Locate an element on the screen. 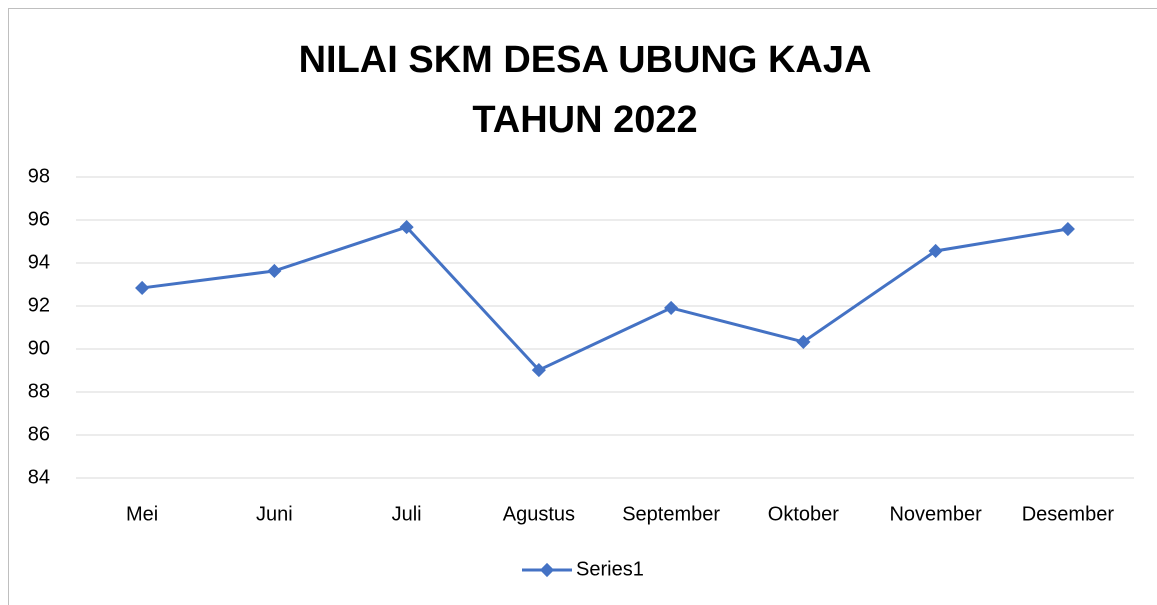  legend-marker is located at coordinates (547, 570).